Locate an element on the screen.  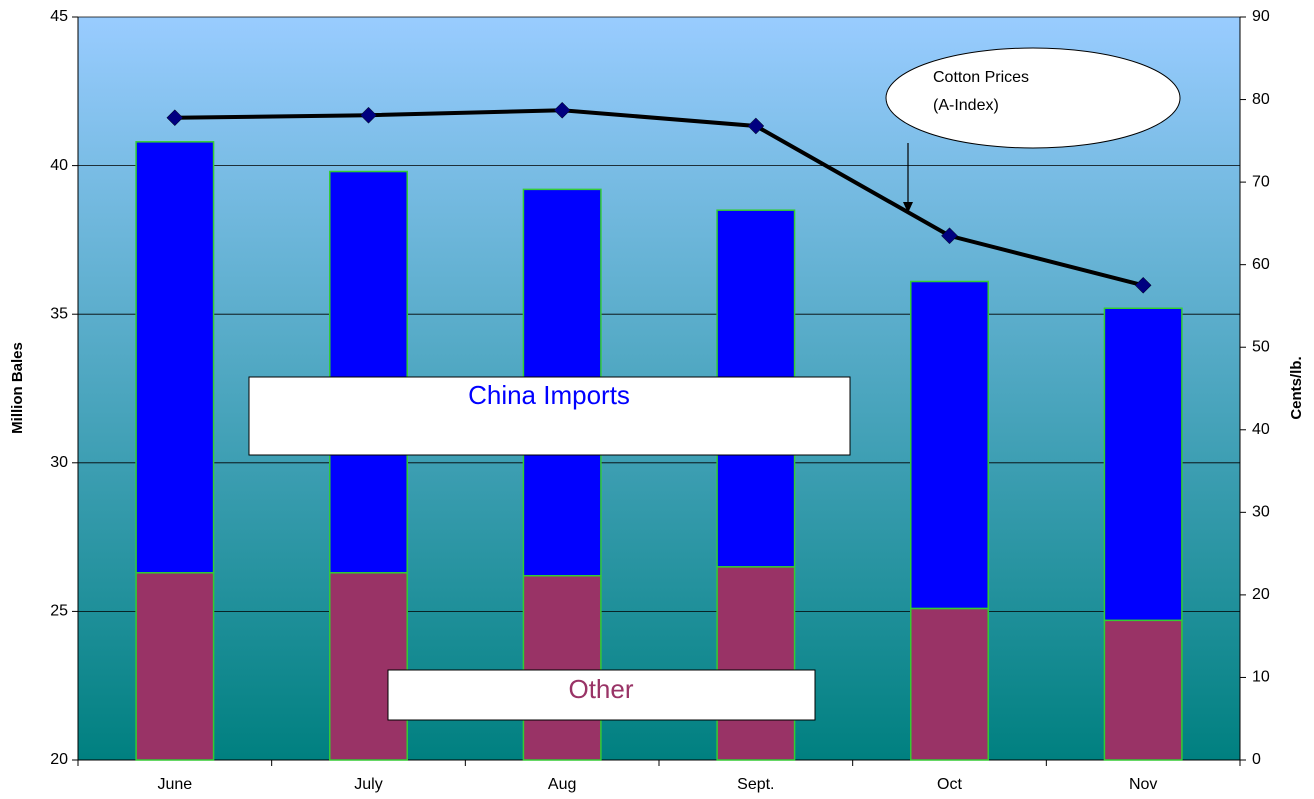
y-tick-label: 45 is located at coordinates (59, 16).